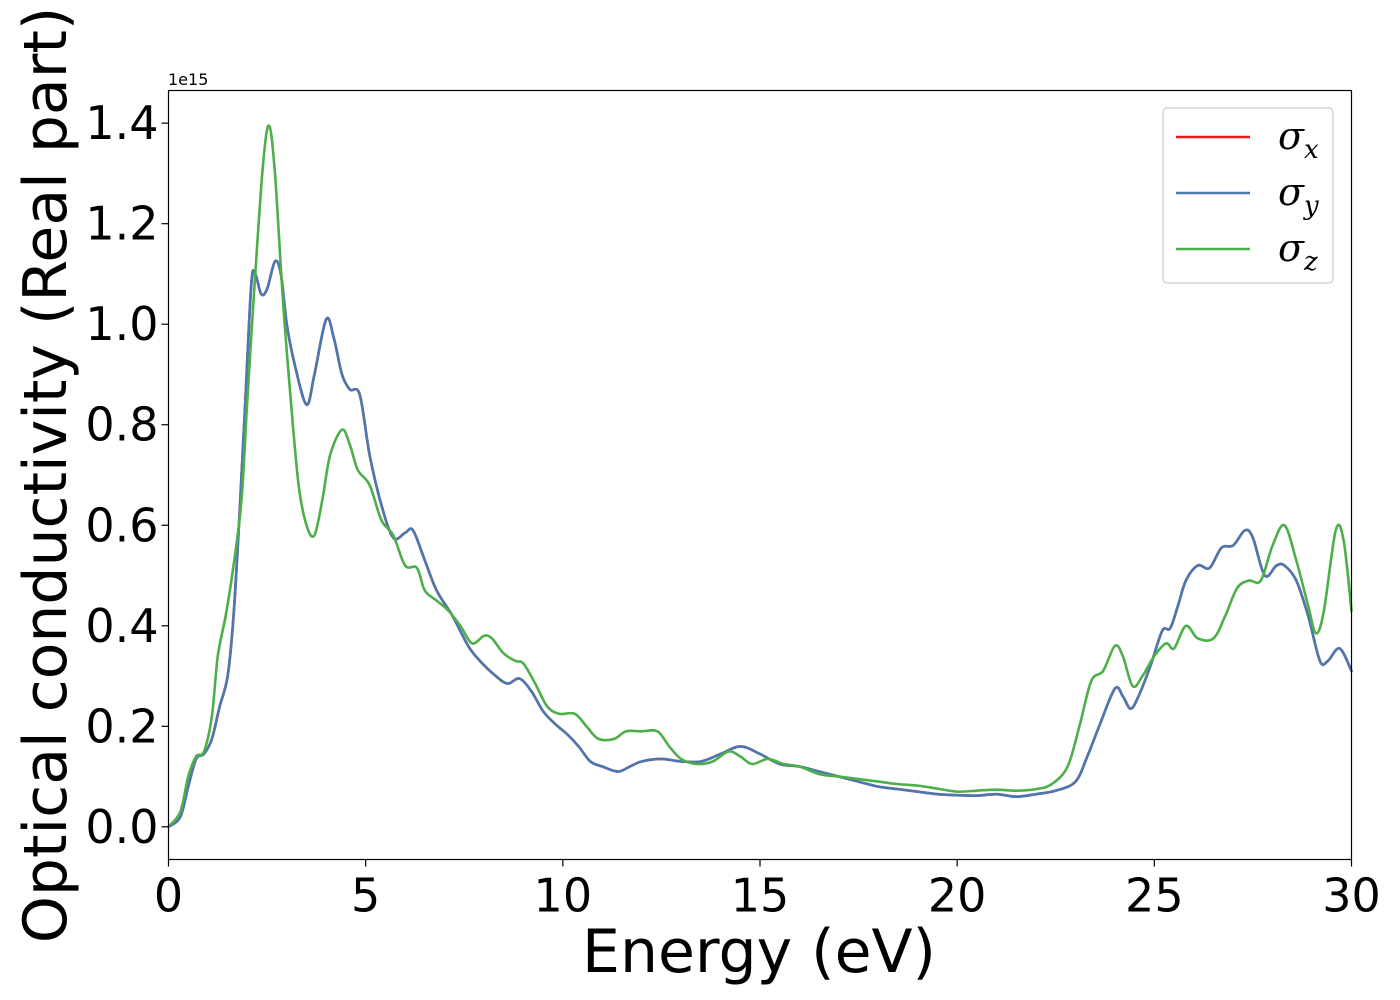 This screenshot has width=1400, height=1000. I want to click on legend-subscript: z, so click(1310, 262).